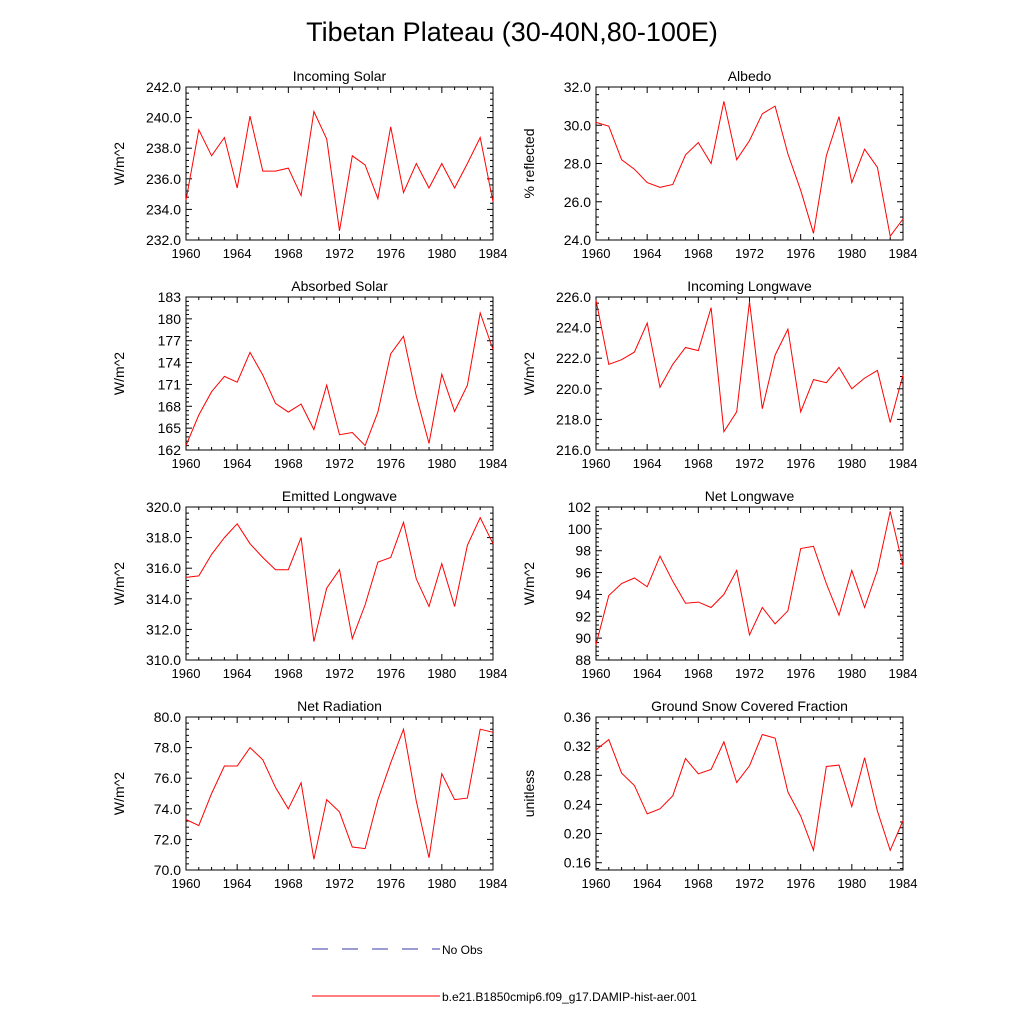  I want to click on y-tick-label: 316.0, so click(163, 568).